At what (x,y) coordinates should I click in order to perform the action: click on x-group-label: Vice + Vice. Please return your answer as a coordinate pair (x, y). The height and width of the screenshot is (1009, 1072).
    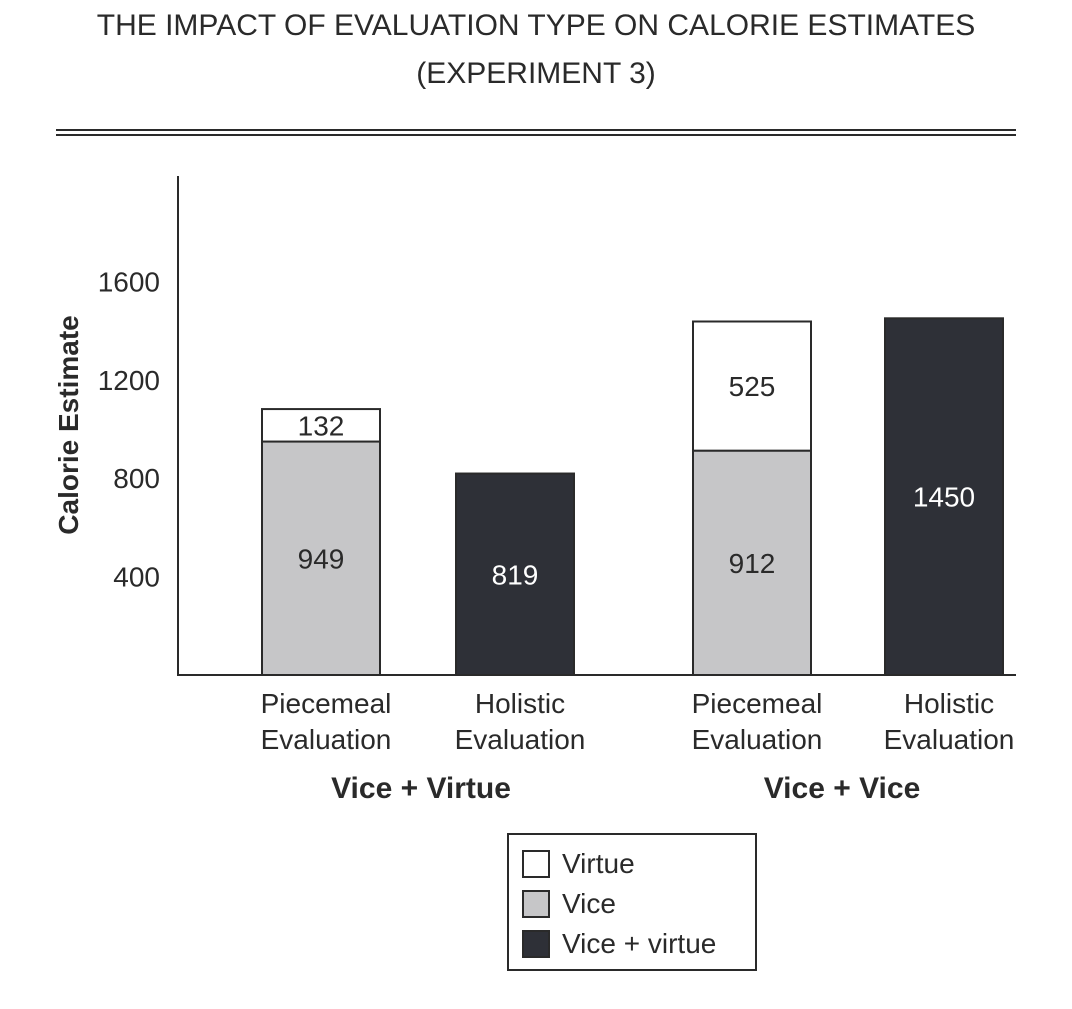
    Looking at the image, I should click on (842, 788).